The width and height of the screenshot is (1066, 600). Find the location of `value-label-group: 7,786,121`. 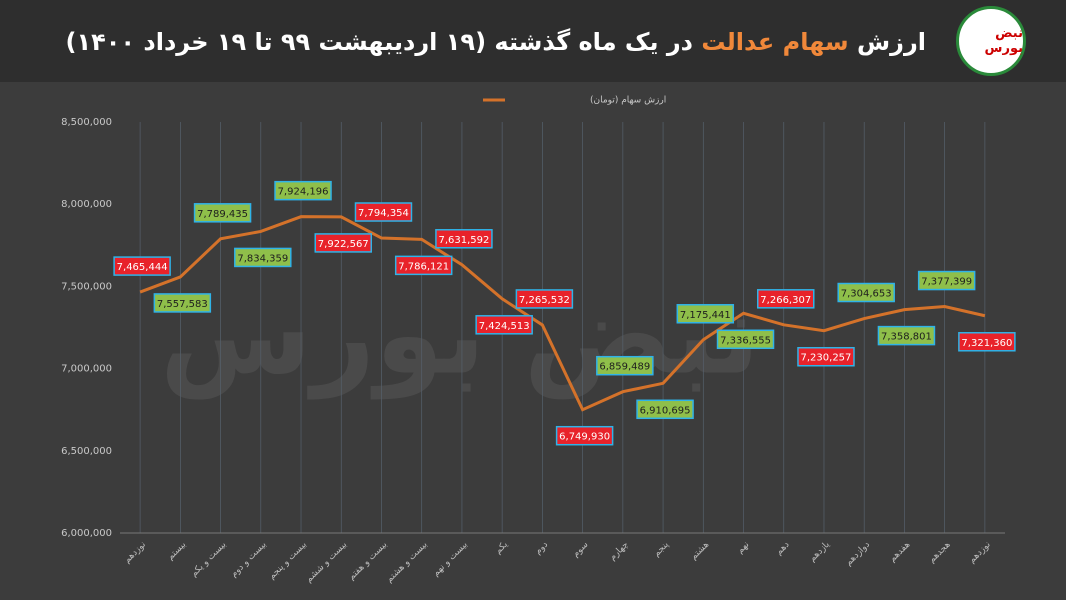

value-label-group: 7,786,121 is located at coordinates (423, 265).